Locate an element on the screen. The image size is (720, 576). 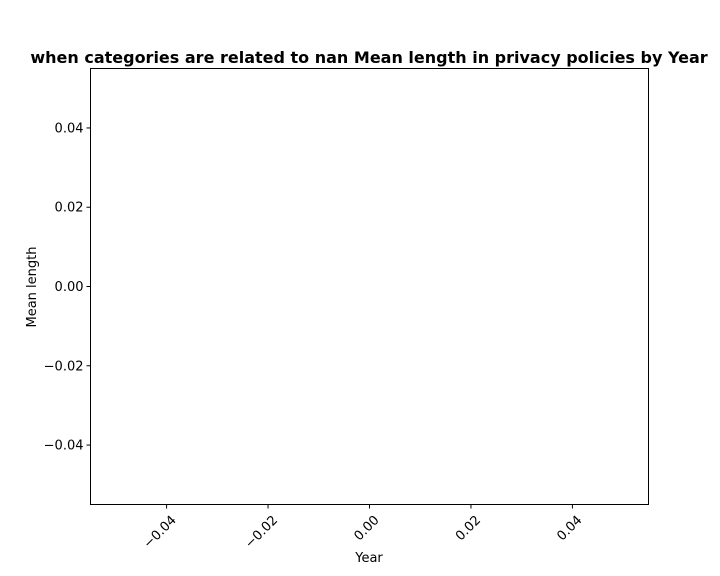
x-tick-label: −0.04 is located at coordinates (160, 532).